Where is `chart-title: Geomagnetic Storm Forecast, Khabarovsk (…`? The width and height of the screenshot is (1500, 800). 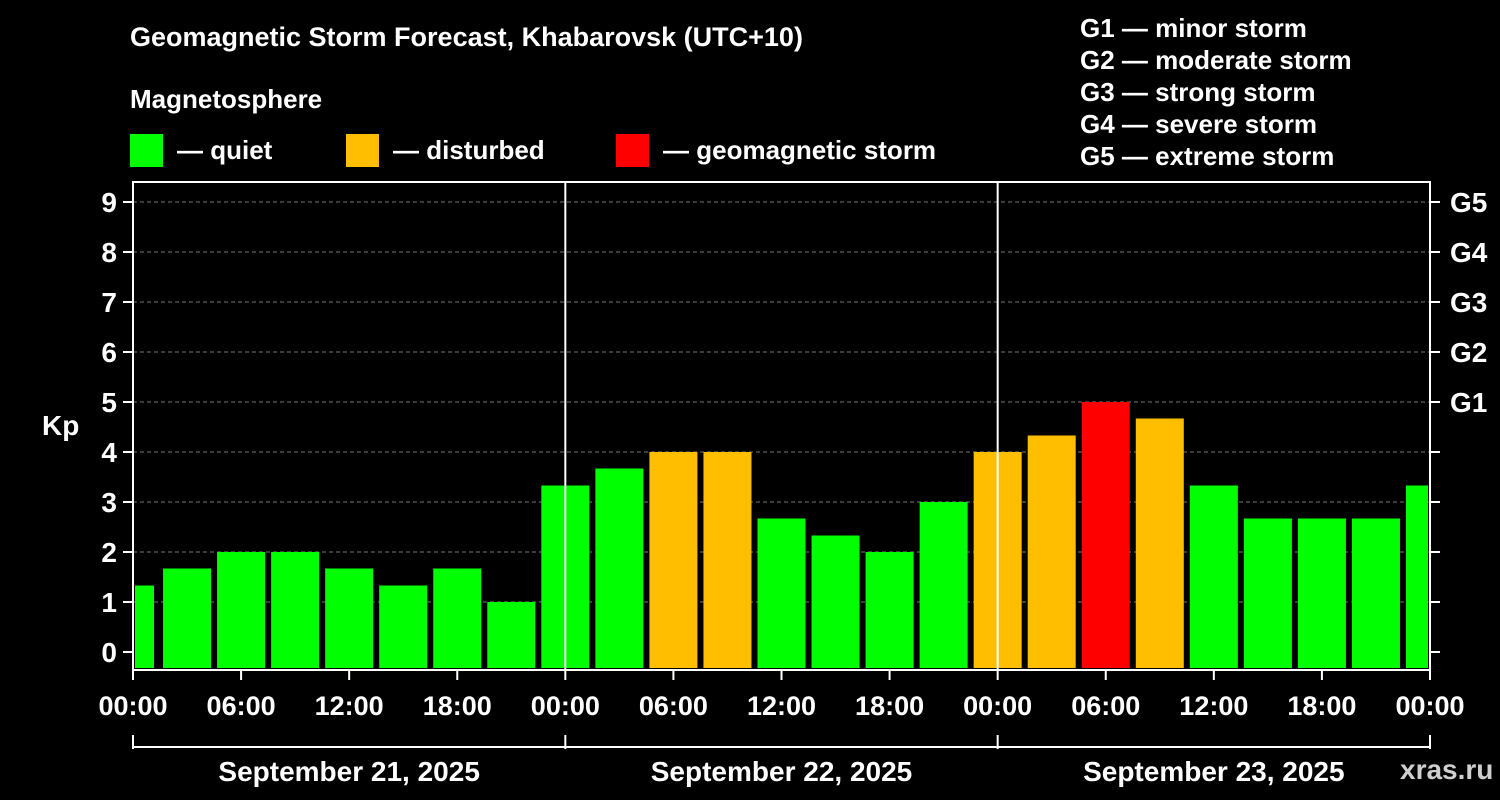 chart-title: Geomagnetic Storm Forecast, Khabarovsk (… is located at coordinates (466, 37).